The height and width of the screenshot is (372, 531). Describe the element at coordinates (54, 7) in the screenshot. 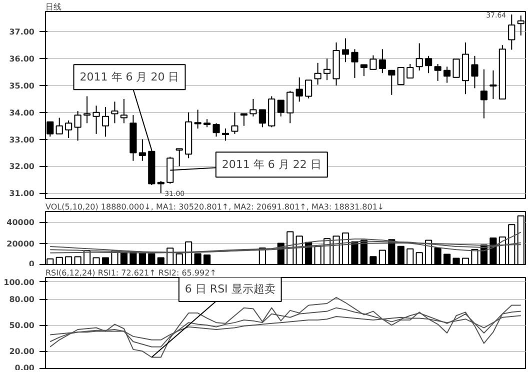

I see `chart-title: 日线` at that location.